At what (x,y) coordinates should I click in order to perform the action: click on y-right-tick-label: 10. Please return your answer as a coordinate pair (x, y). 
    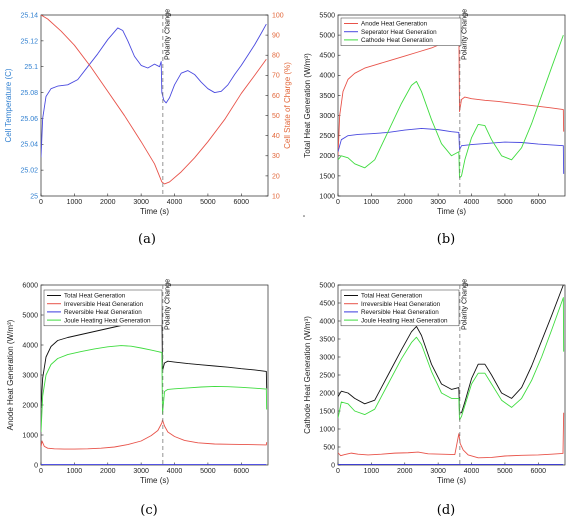
    Looking at the image, I should click on (276, 196).